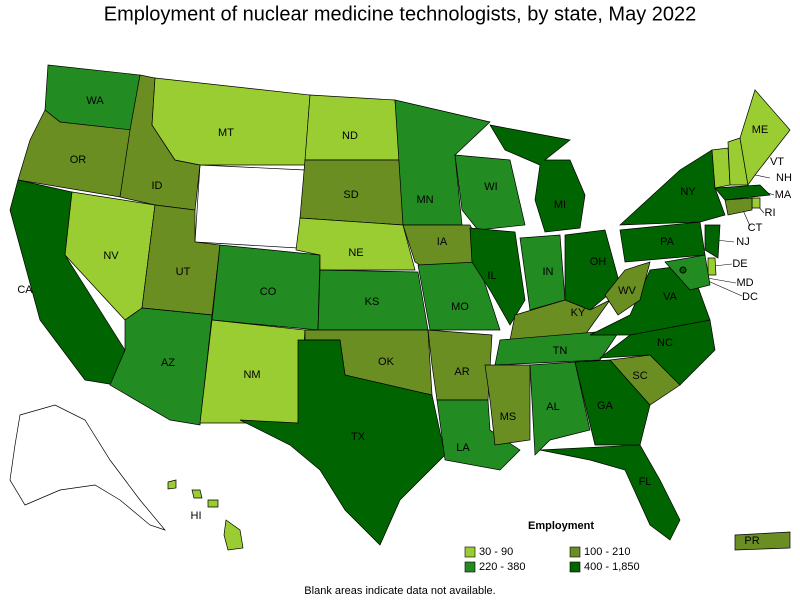 Image resolution: width=800 pixels, height=600 pixels. I want to click on state-label: IL, so click(491, 276).